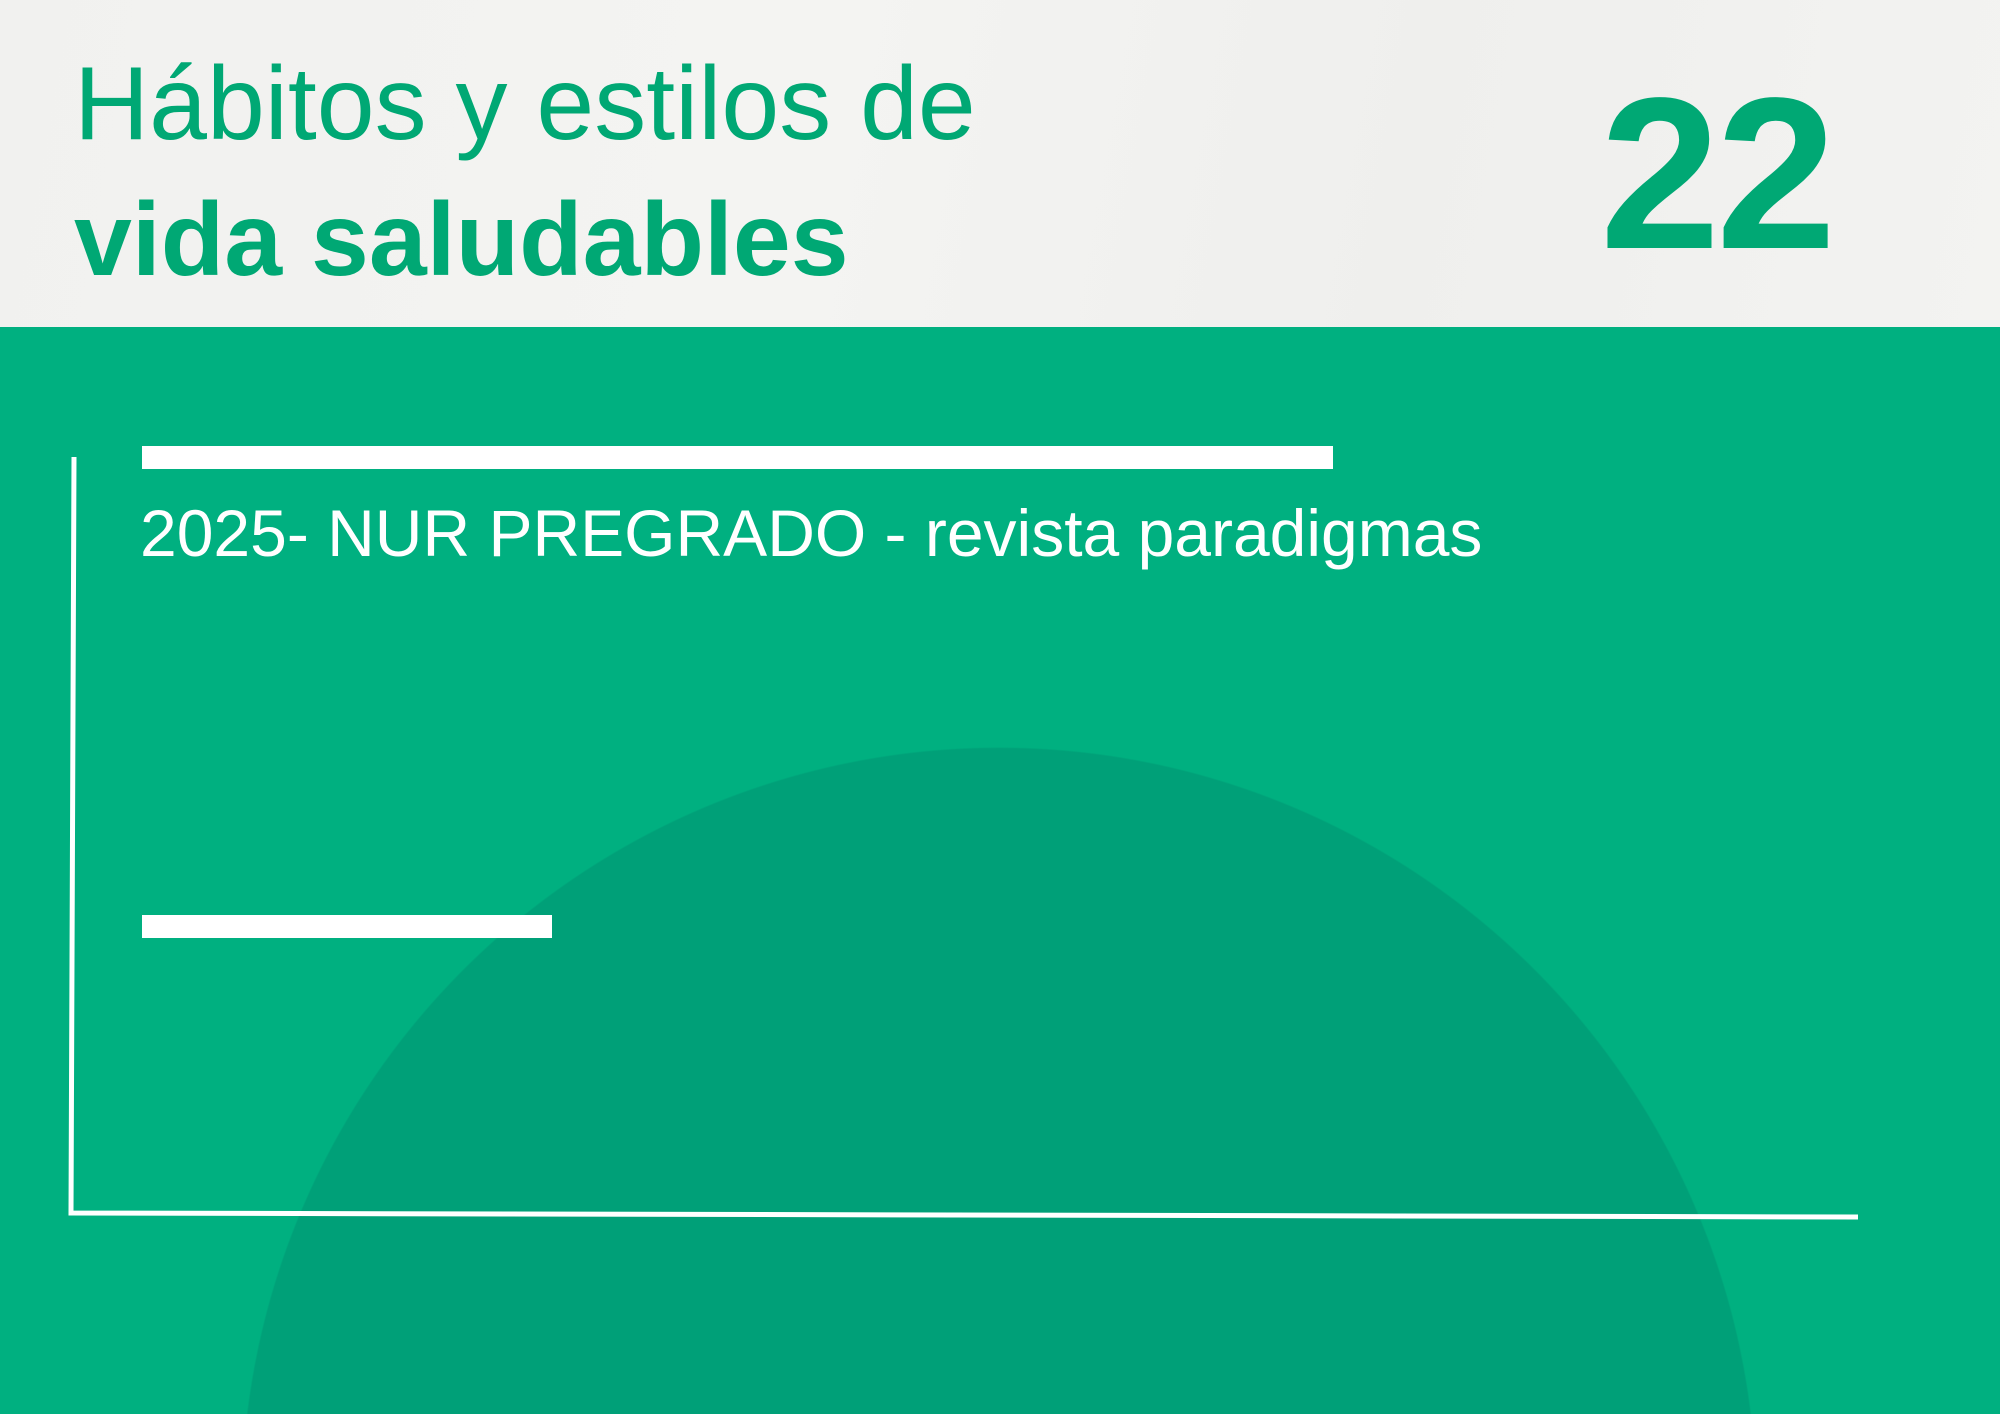  Describe the element at coordinates (347, 926) in the screenshot. I see `bottom-white-bar` at that location.